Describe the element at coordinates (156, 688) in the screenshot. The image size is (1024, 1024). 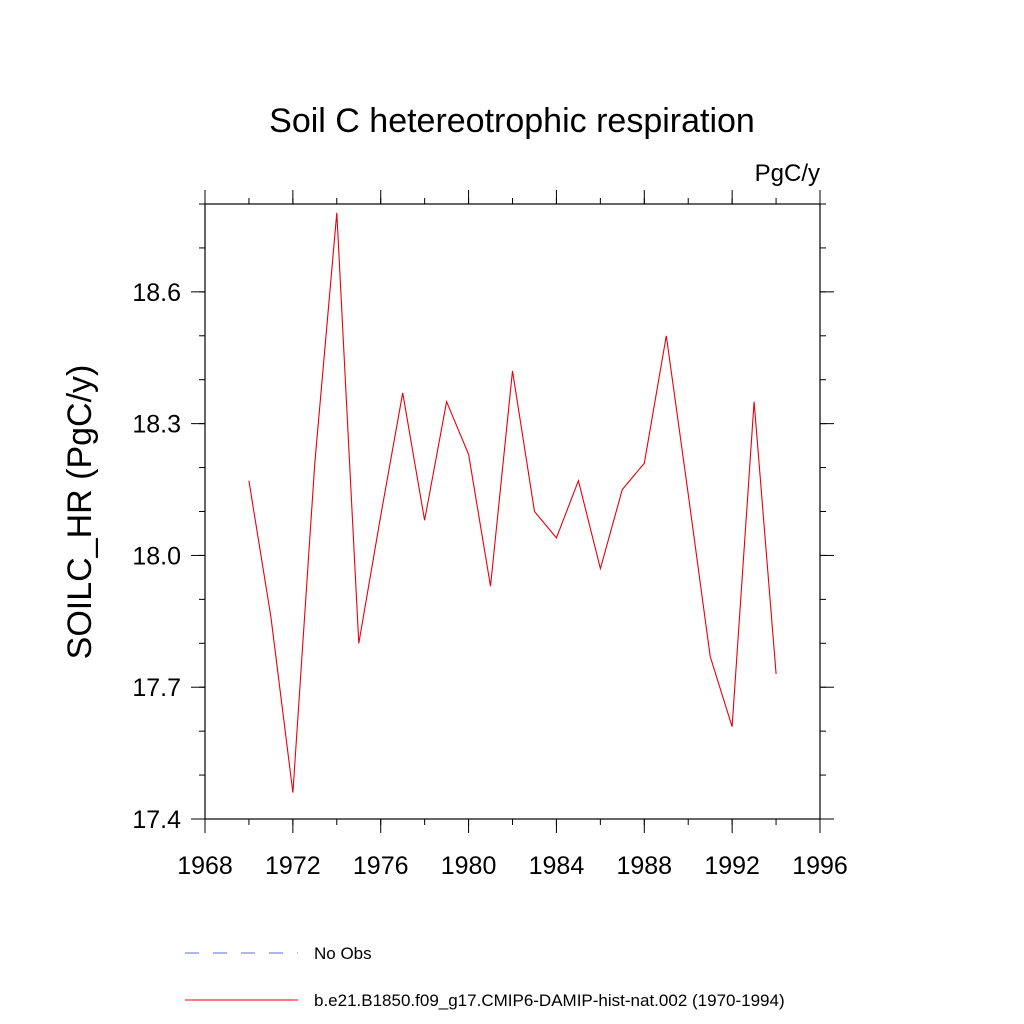
I see `y-tick-label: 17.7` at that location.